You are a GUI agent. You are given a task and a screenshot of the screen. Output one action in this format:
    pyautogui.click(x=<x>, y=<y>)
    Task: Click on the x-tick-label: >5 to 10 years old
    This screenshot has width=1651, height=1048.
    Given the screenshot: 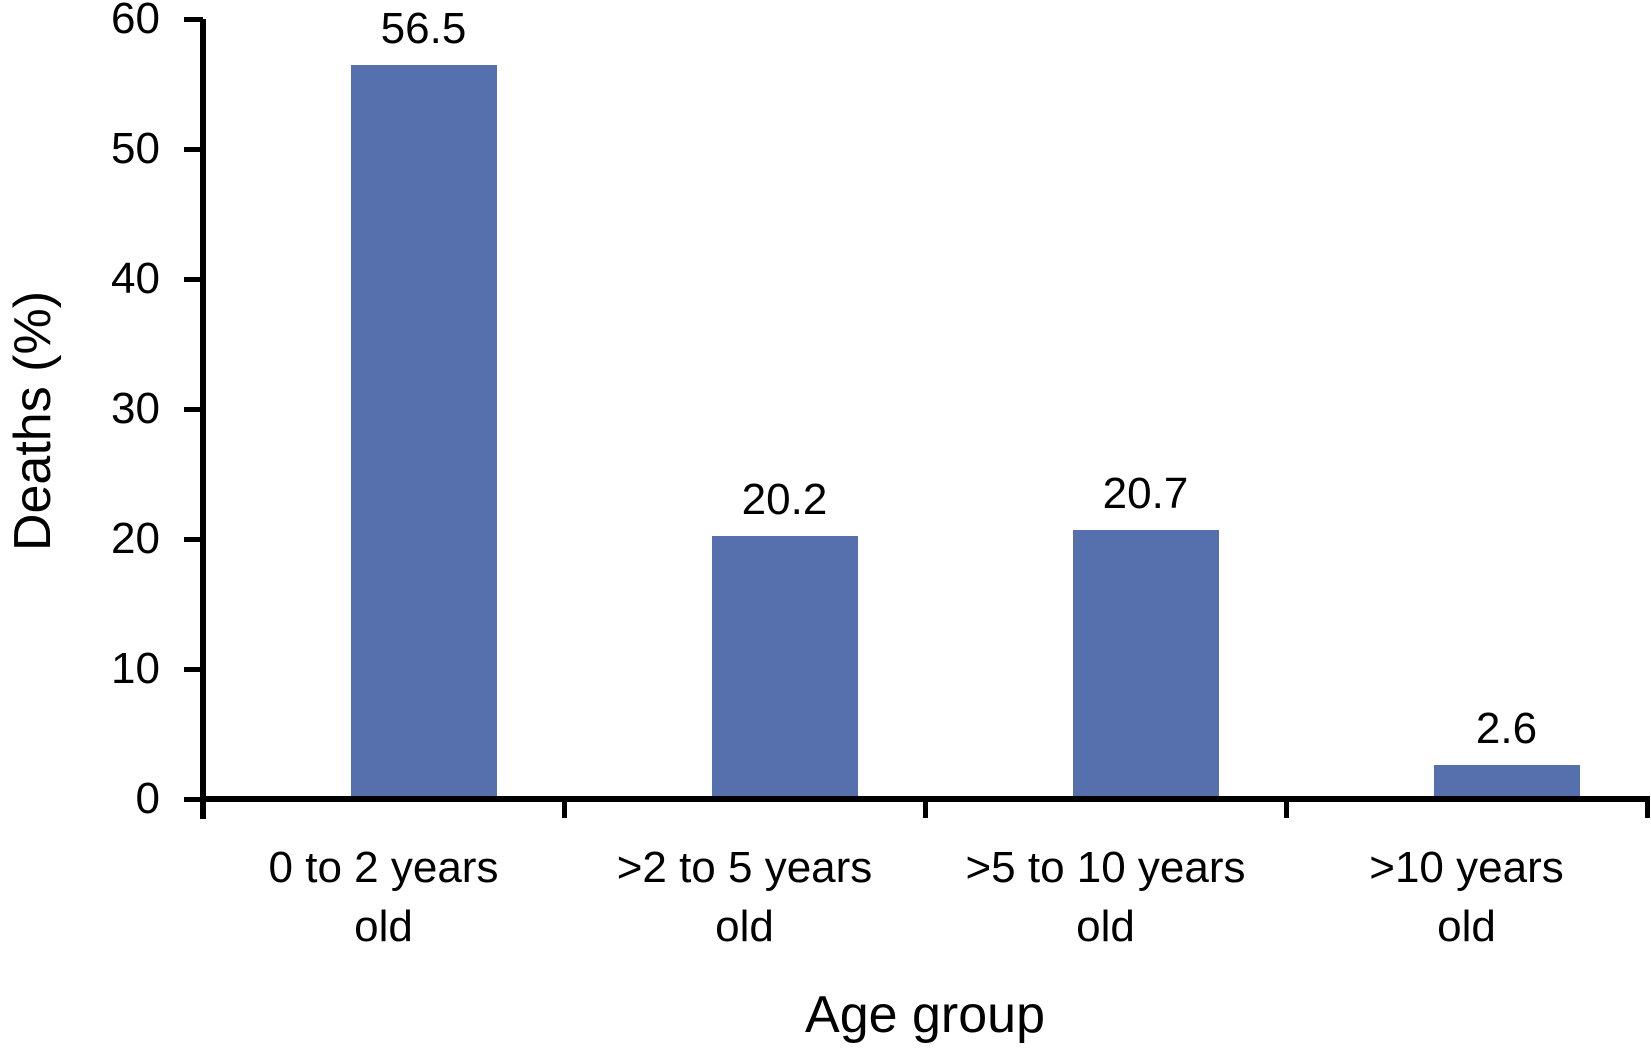 What is the action you would take?
    pyautogui.click(x=1105, y=897)
    